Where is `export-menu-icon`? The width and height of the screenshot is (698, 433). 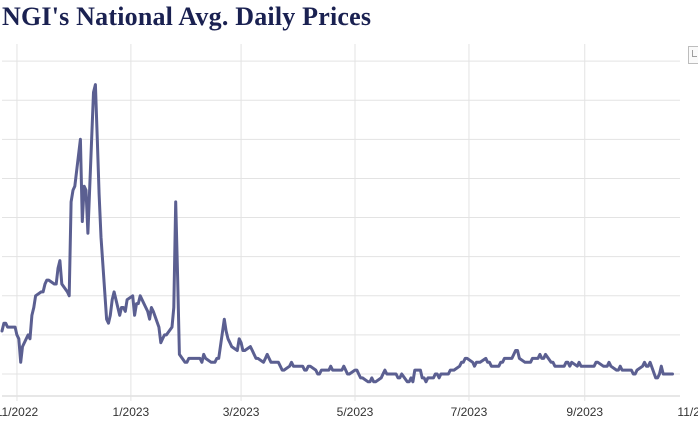
export-menu-icon is located at coordinates (693, 55).